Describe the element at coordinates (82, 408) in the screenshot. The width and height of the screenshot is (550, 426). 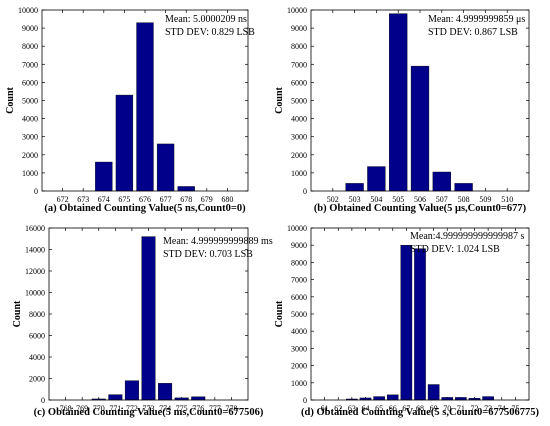
I see `x-tick-label: 769` at that location.